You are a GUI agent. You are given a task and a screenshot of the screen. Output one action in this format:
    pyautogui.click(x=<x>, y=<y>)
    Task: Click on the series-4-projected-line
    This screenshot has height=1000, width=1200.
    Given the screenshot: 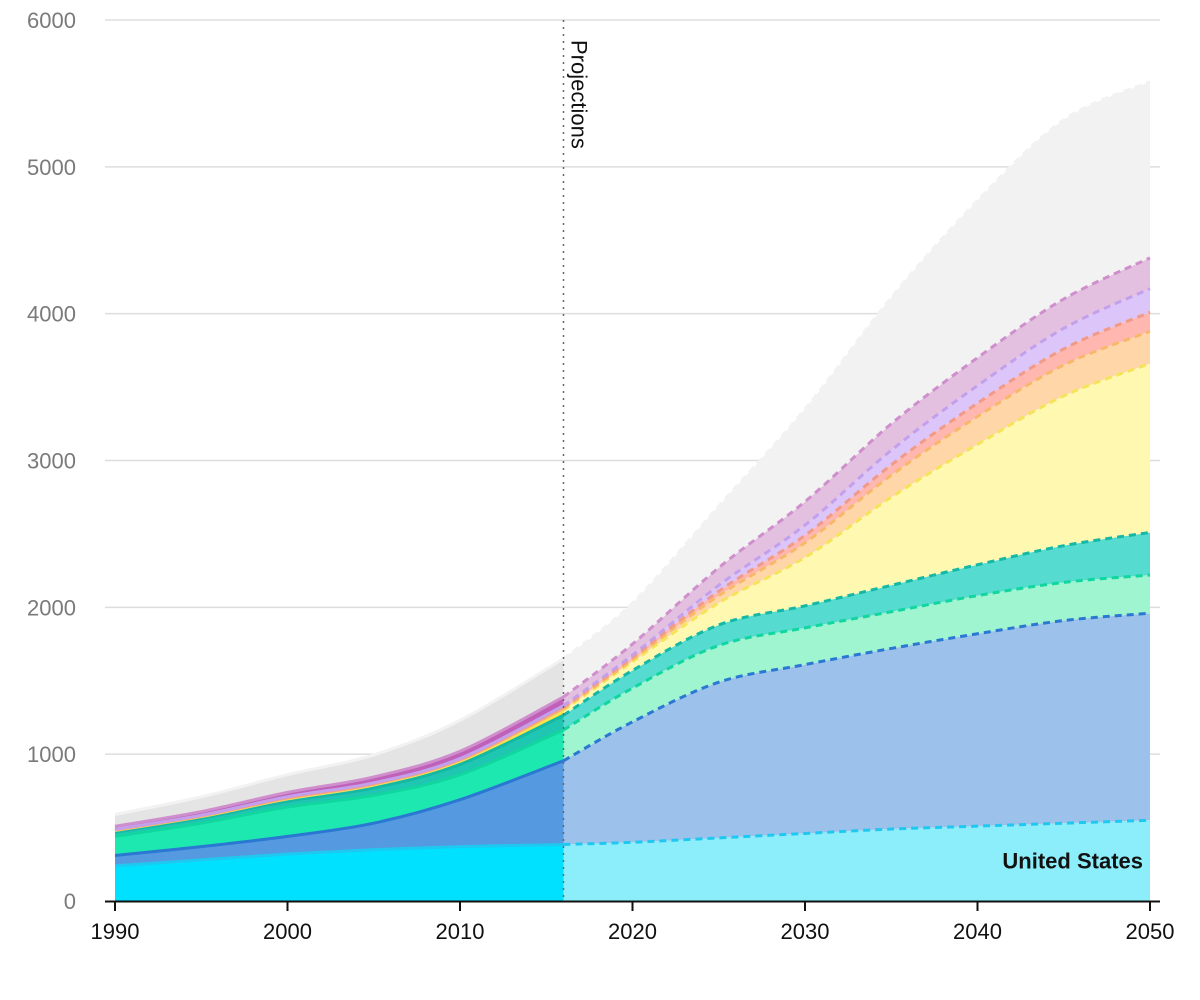 What is the action you would take?
    pyautogui.click(x=856, y=623)
    